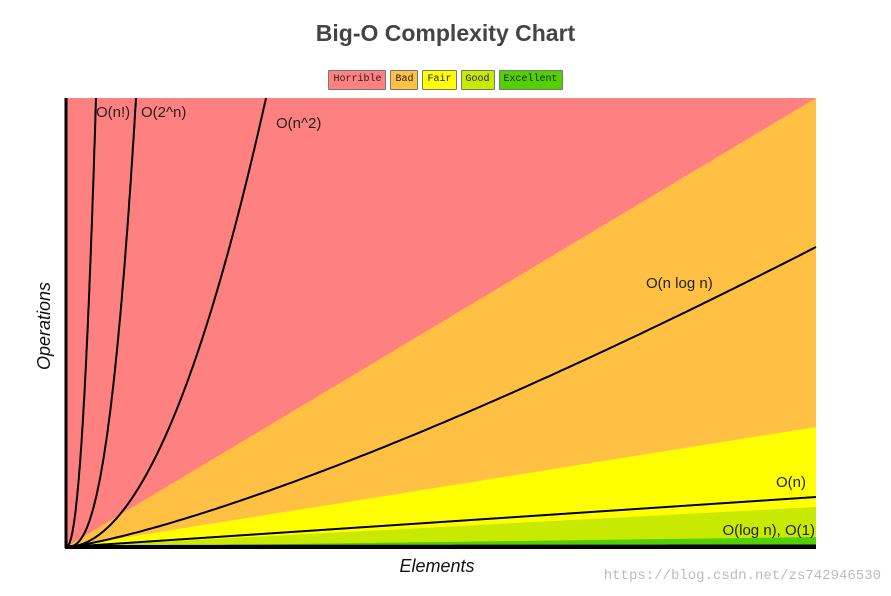  I want to click on legend-fair: Fair, so click(439, 80).